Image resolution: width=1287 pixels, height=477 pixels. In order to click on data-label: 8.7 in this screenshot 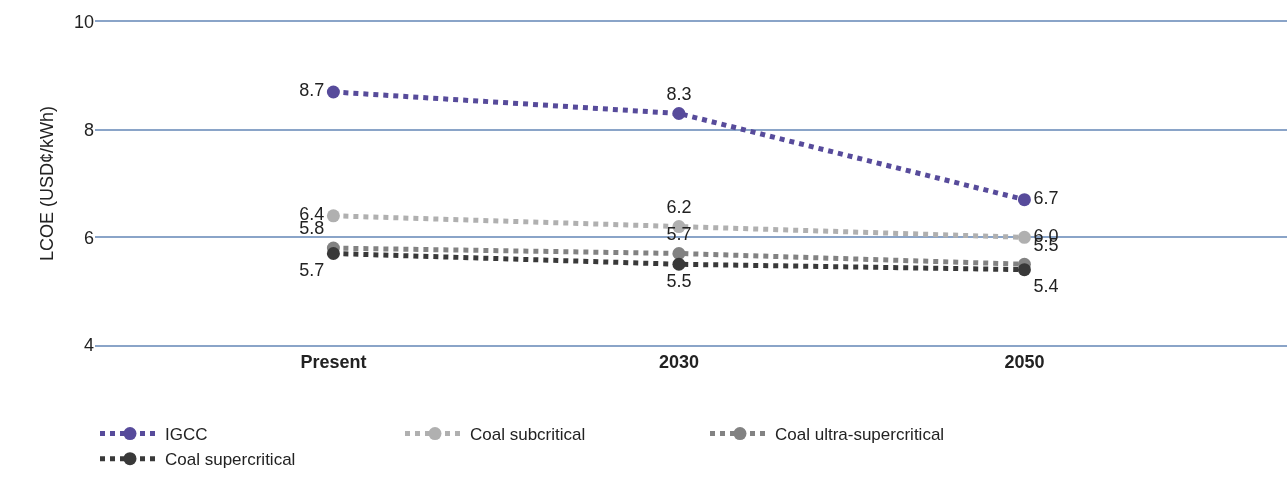, I will do `click(312, 90)`.